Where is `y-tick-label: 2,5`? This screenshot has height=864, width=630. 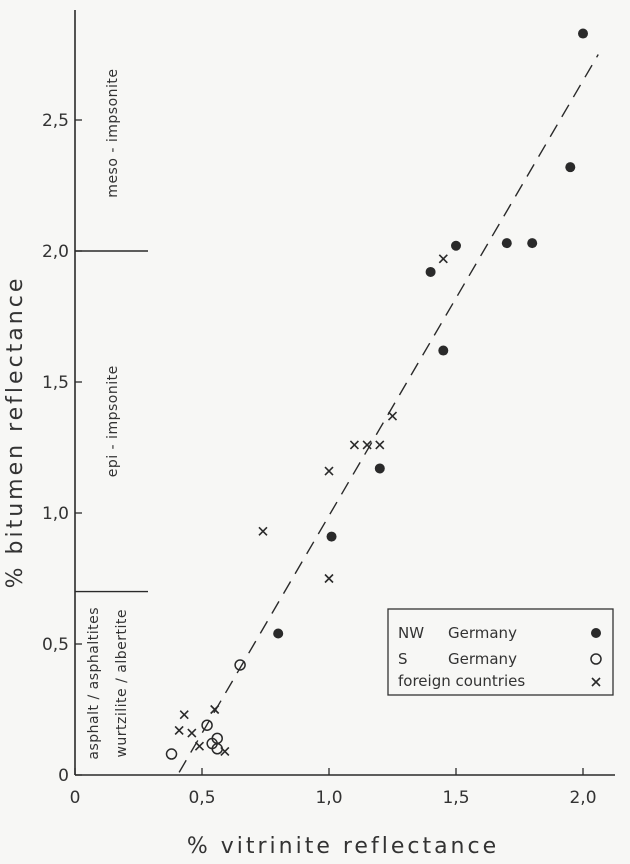
y-tick-label: 2,5 is located at coordinates (55, 121).